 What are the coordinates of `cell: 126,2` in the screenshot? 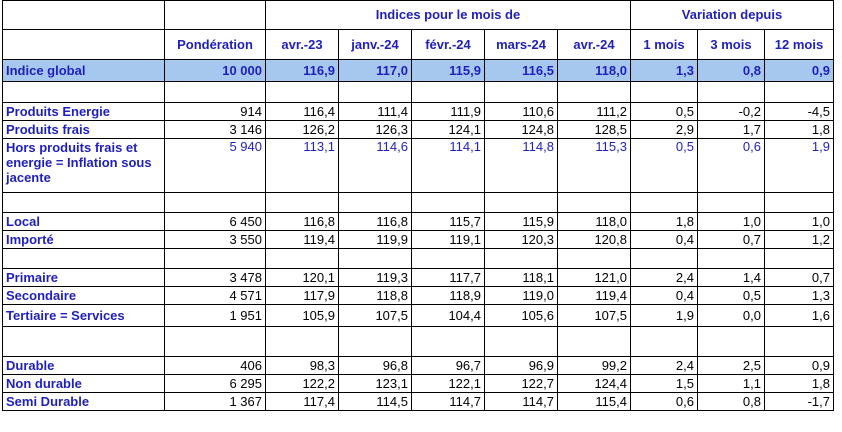 It's located at (302, 129).